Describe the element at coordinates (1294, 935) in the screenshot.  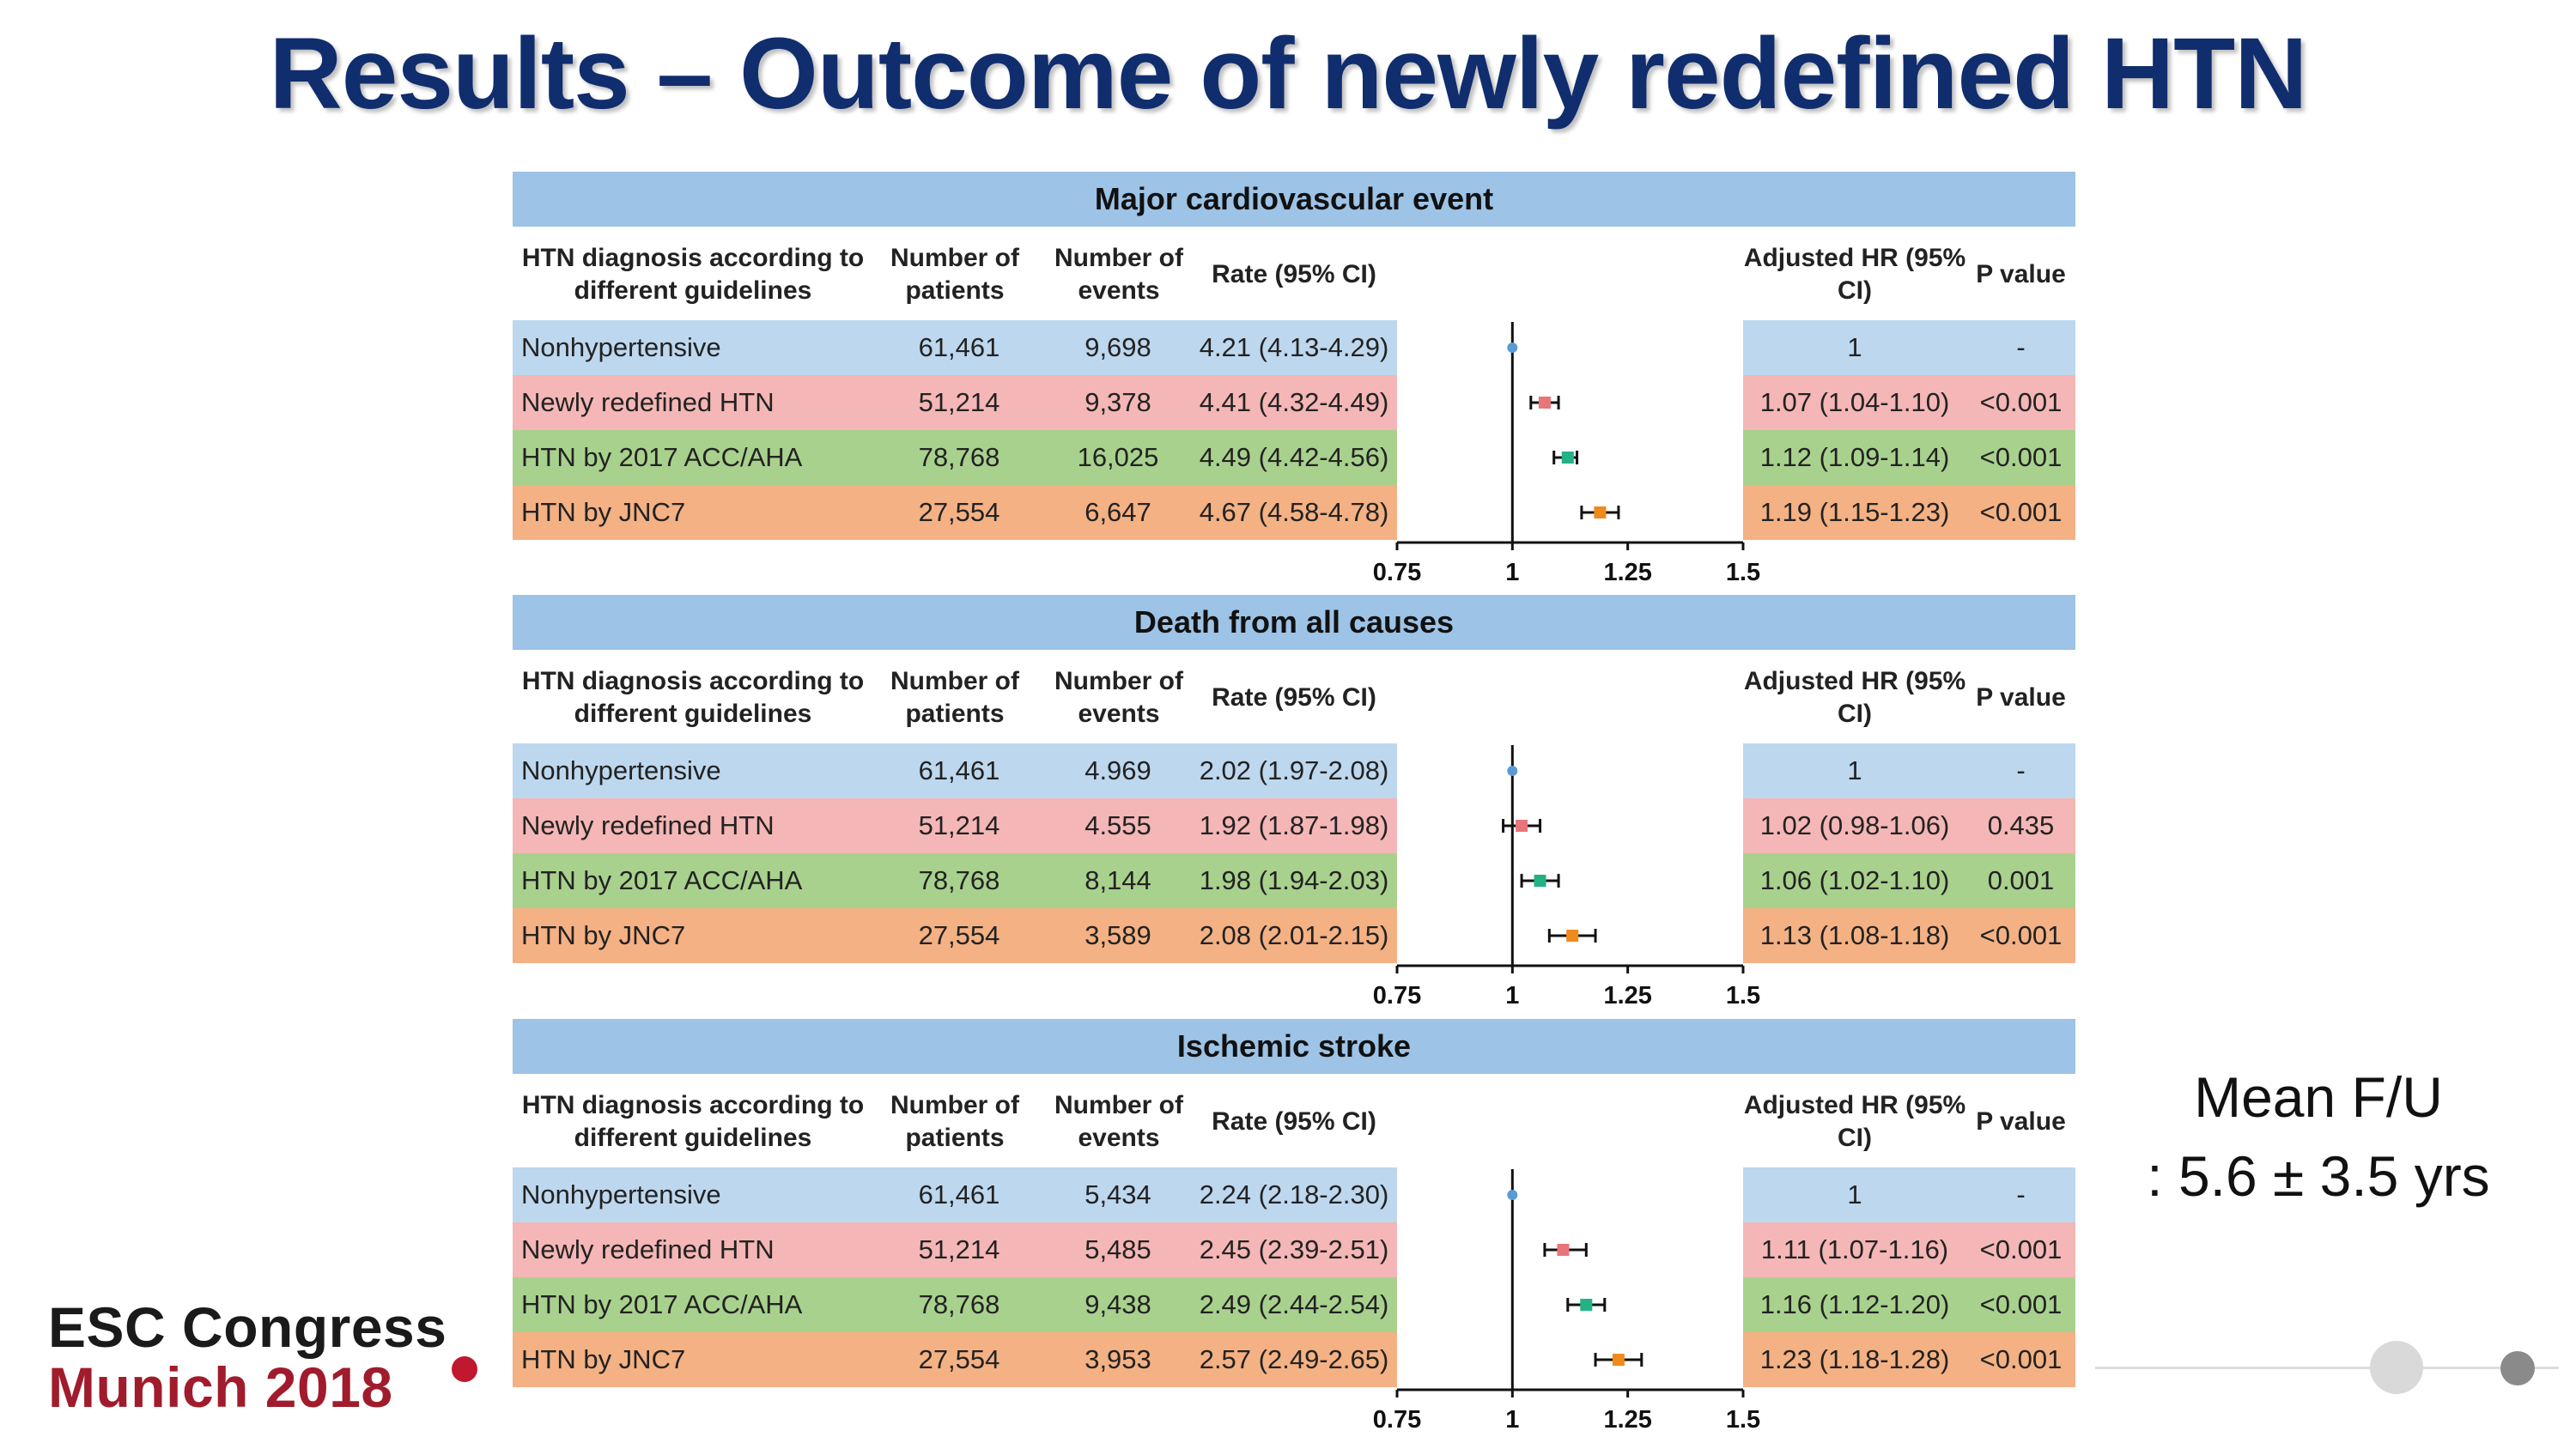
I see `rate-cell: 2.08 (2.01-2.15)` at that location.